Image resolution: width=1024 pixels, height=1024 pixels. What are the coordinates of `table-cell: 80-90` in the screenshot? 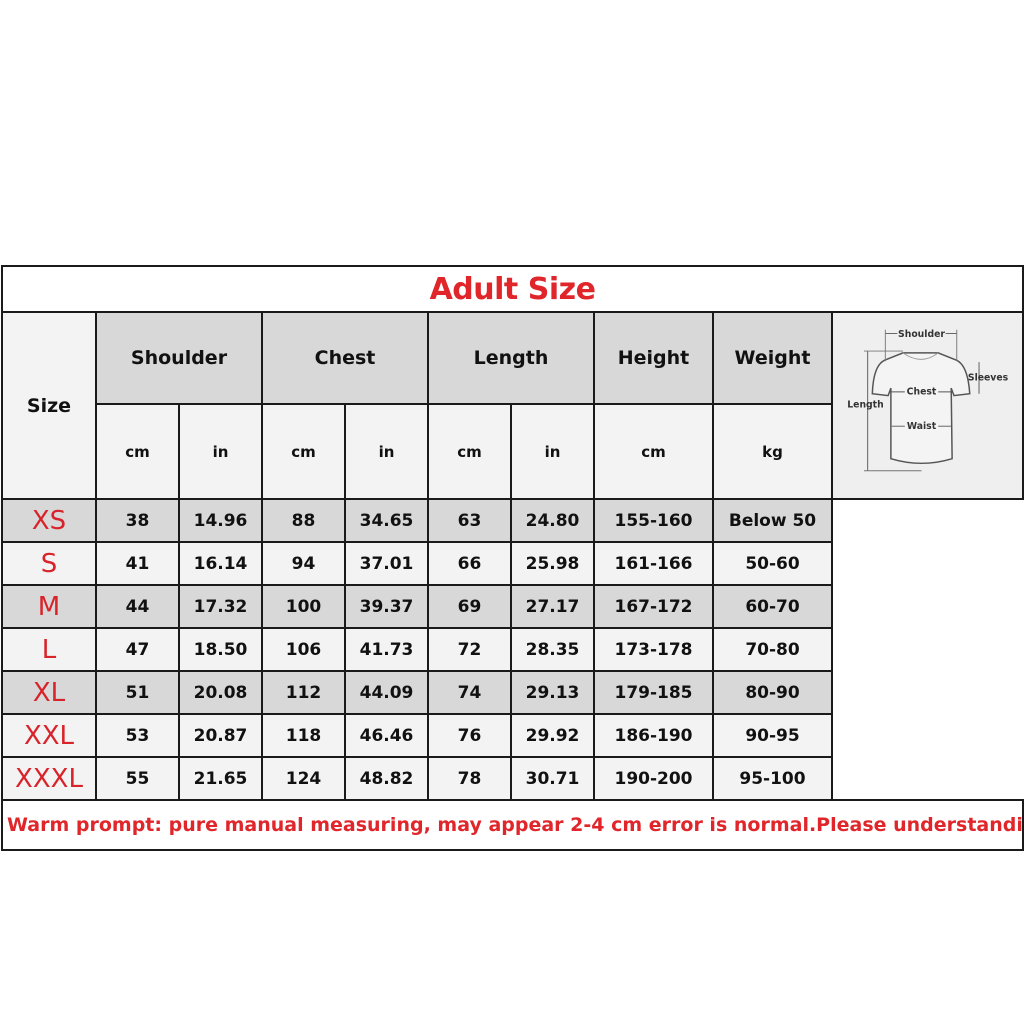 It's located at (772, 692).